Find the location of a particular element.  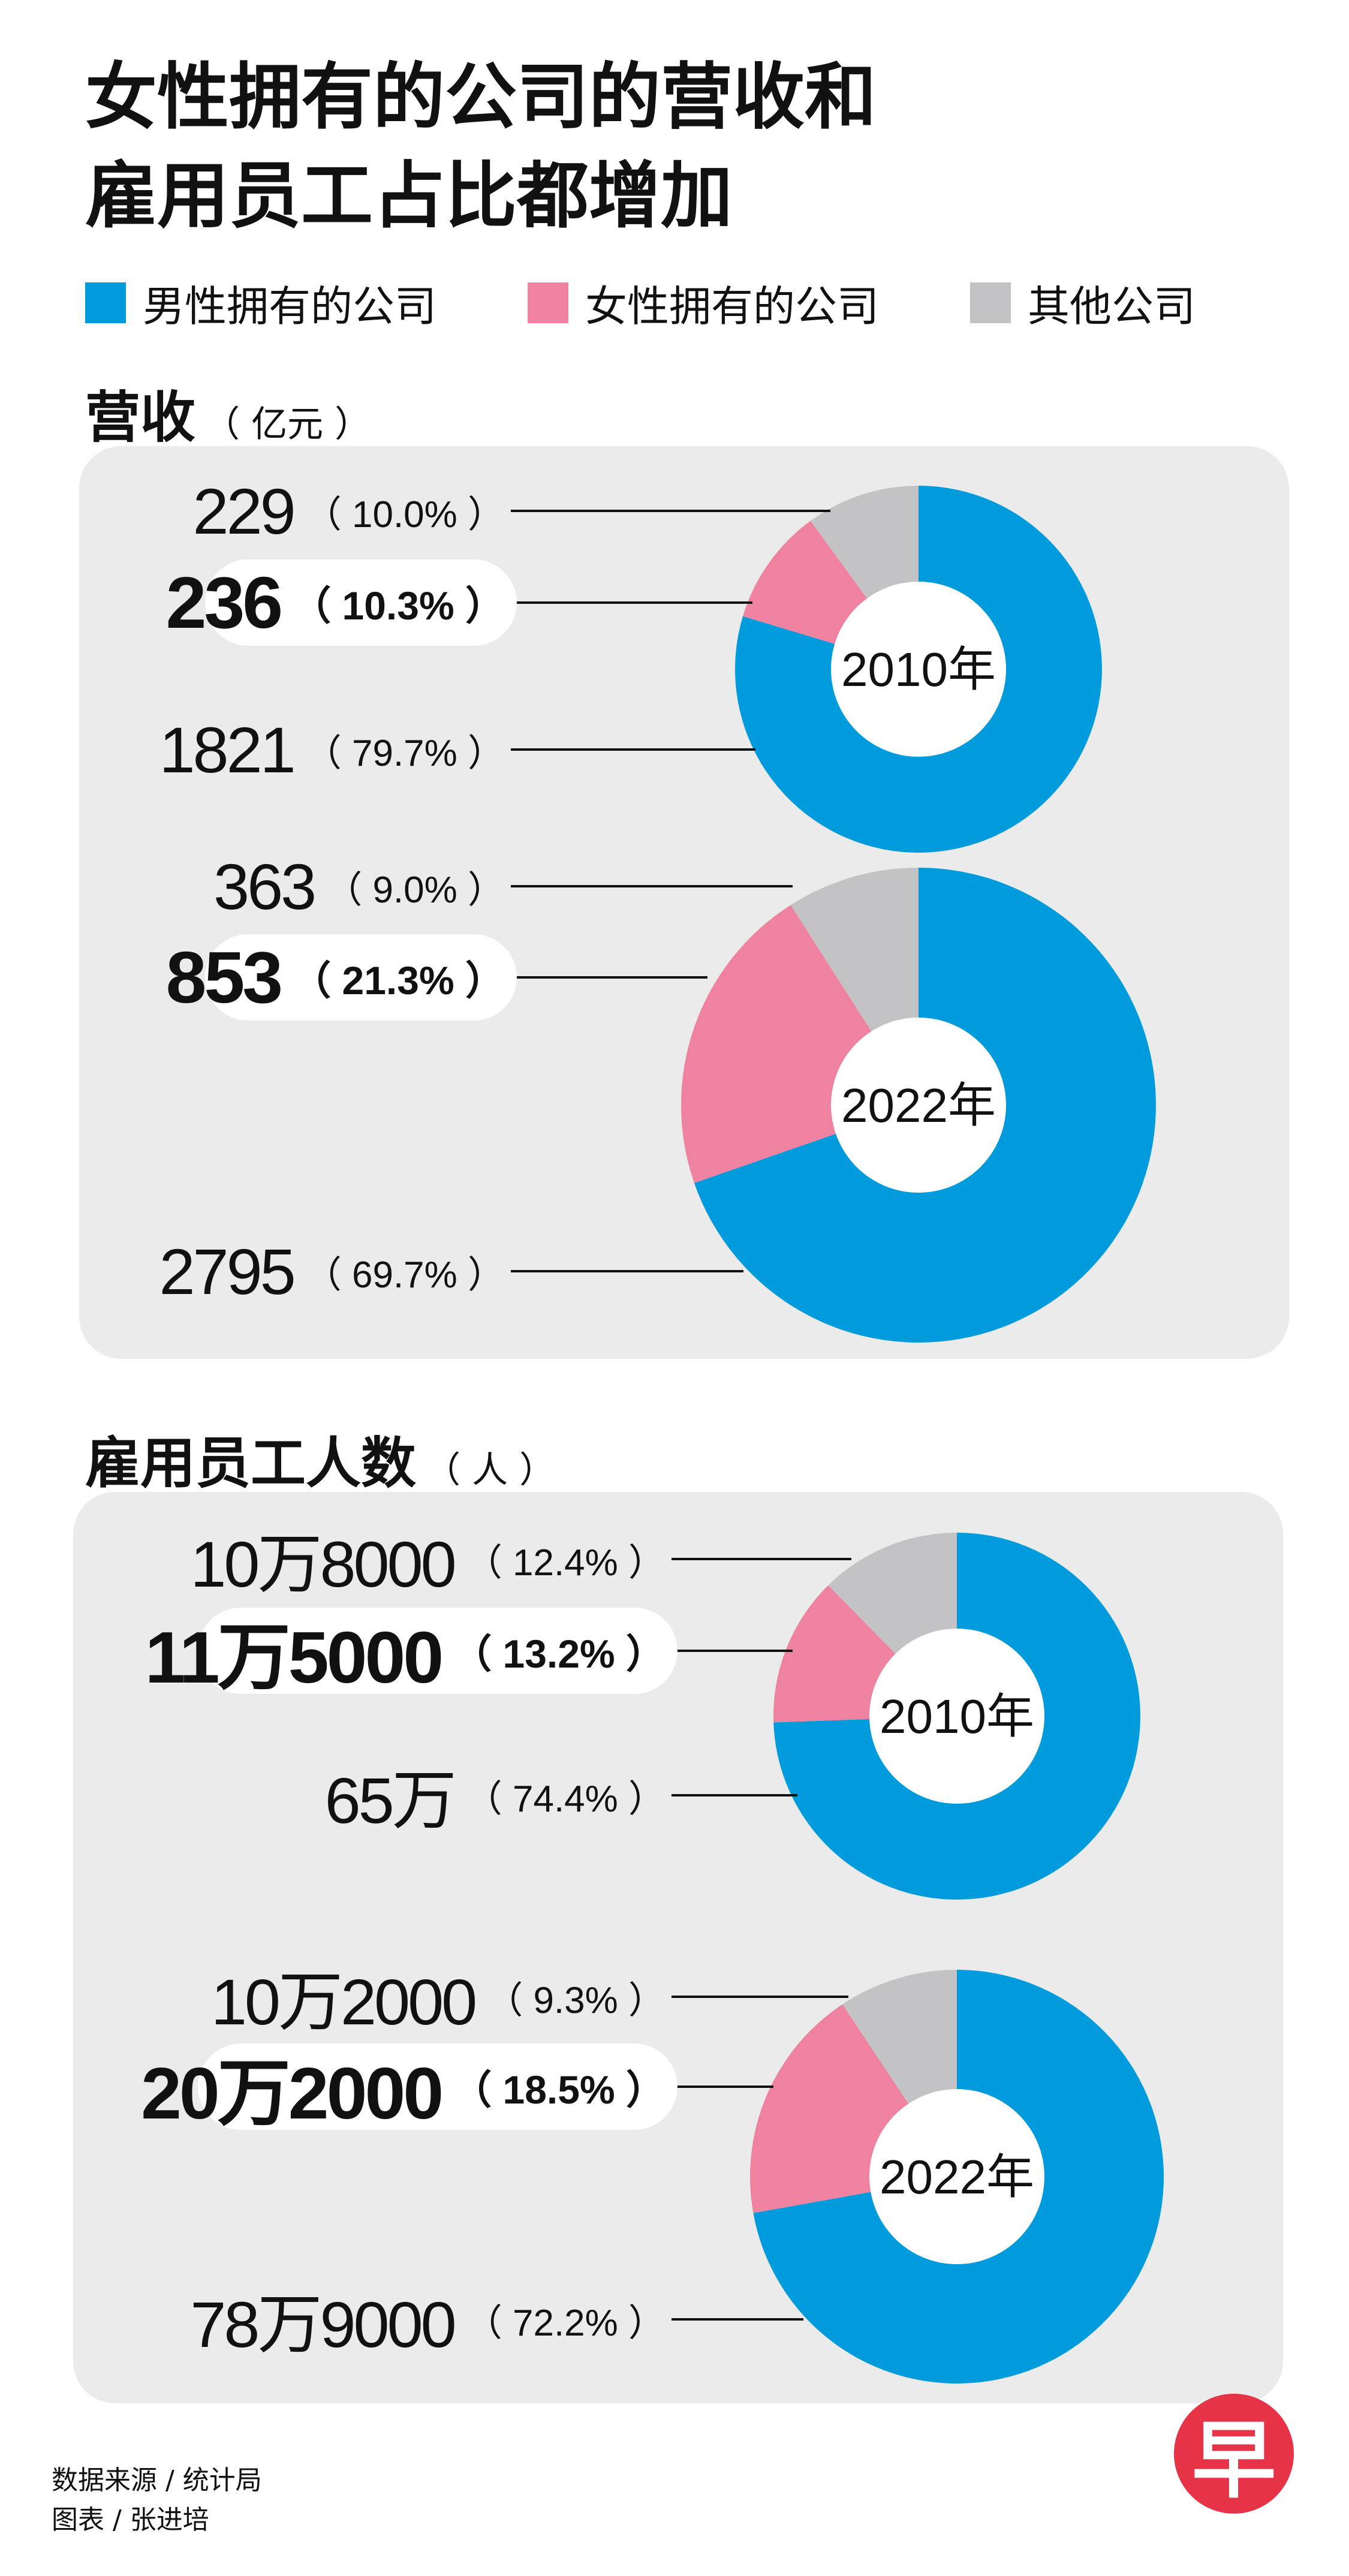

donut-1-center-label: 2022年 is located at coordinates (918, 1105).